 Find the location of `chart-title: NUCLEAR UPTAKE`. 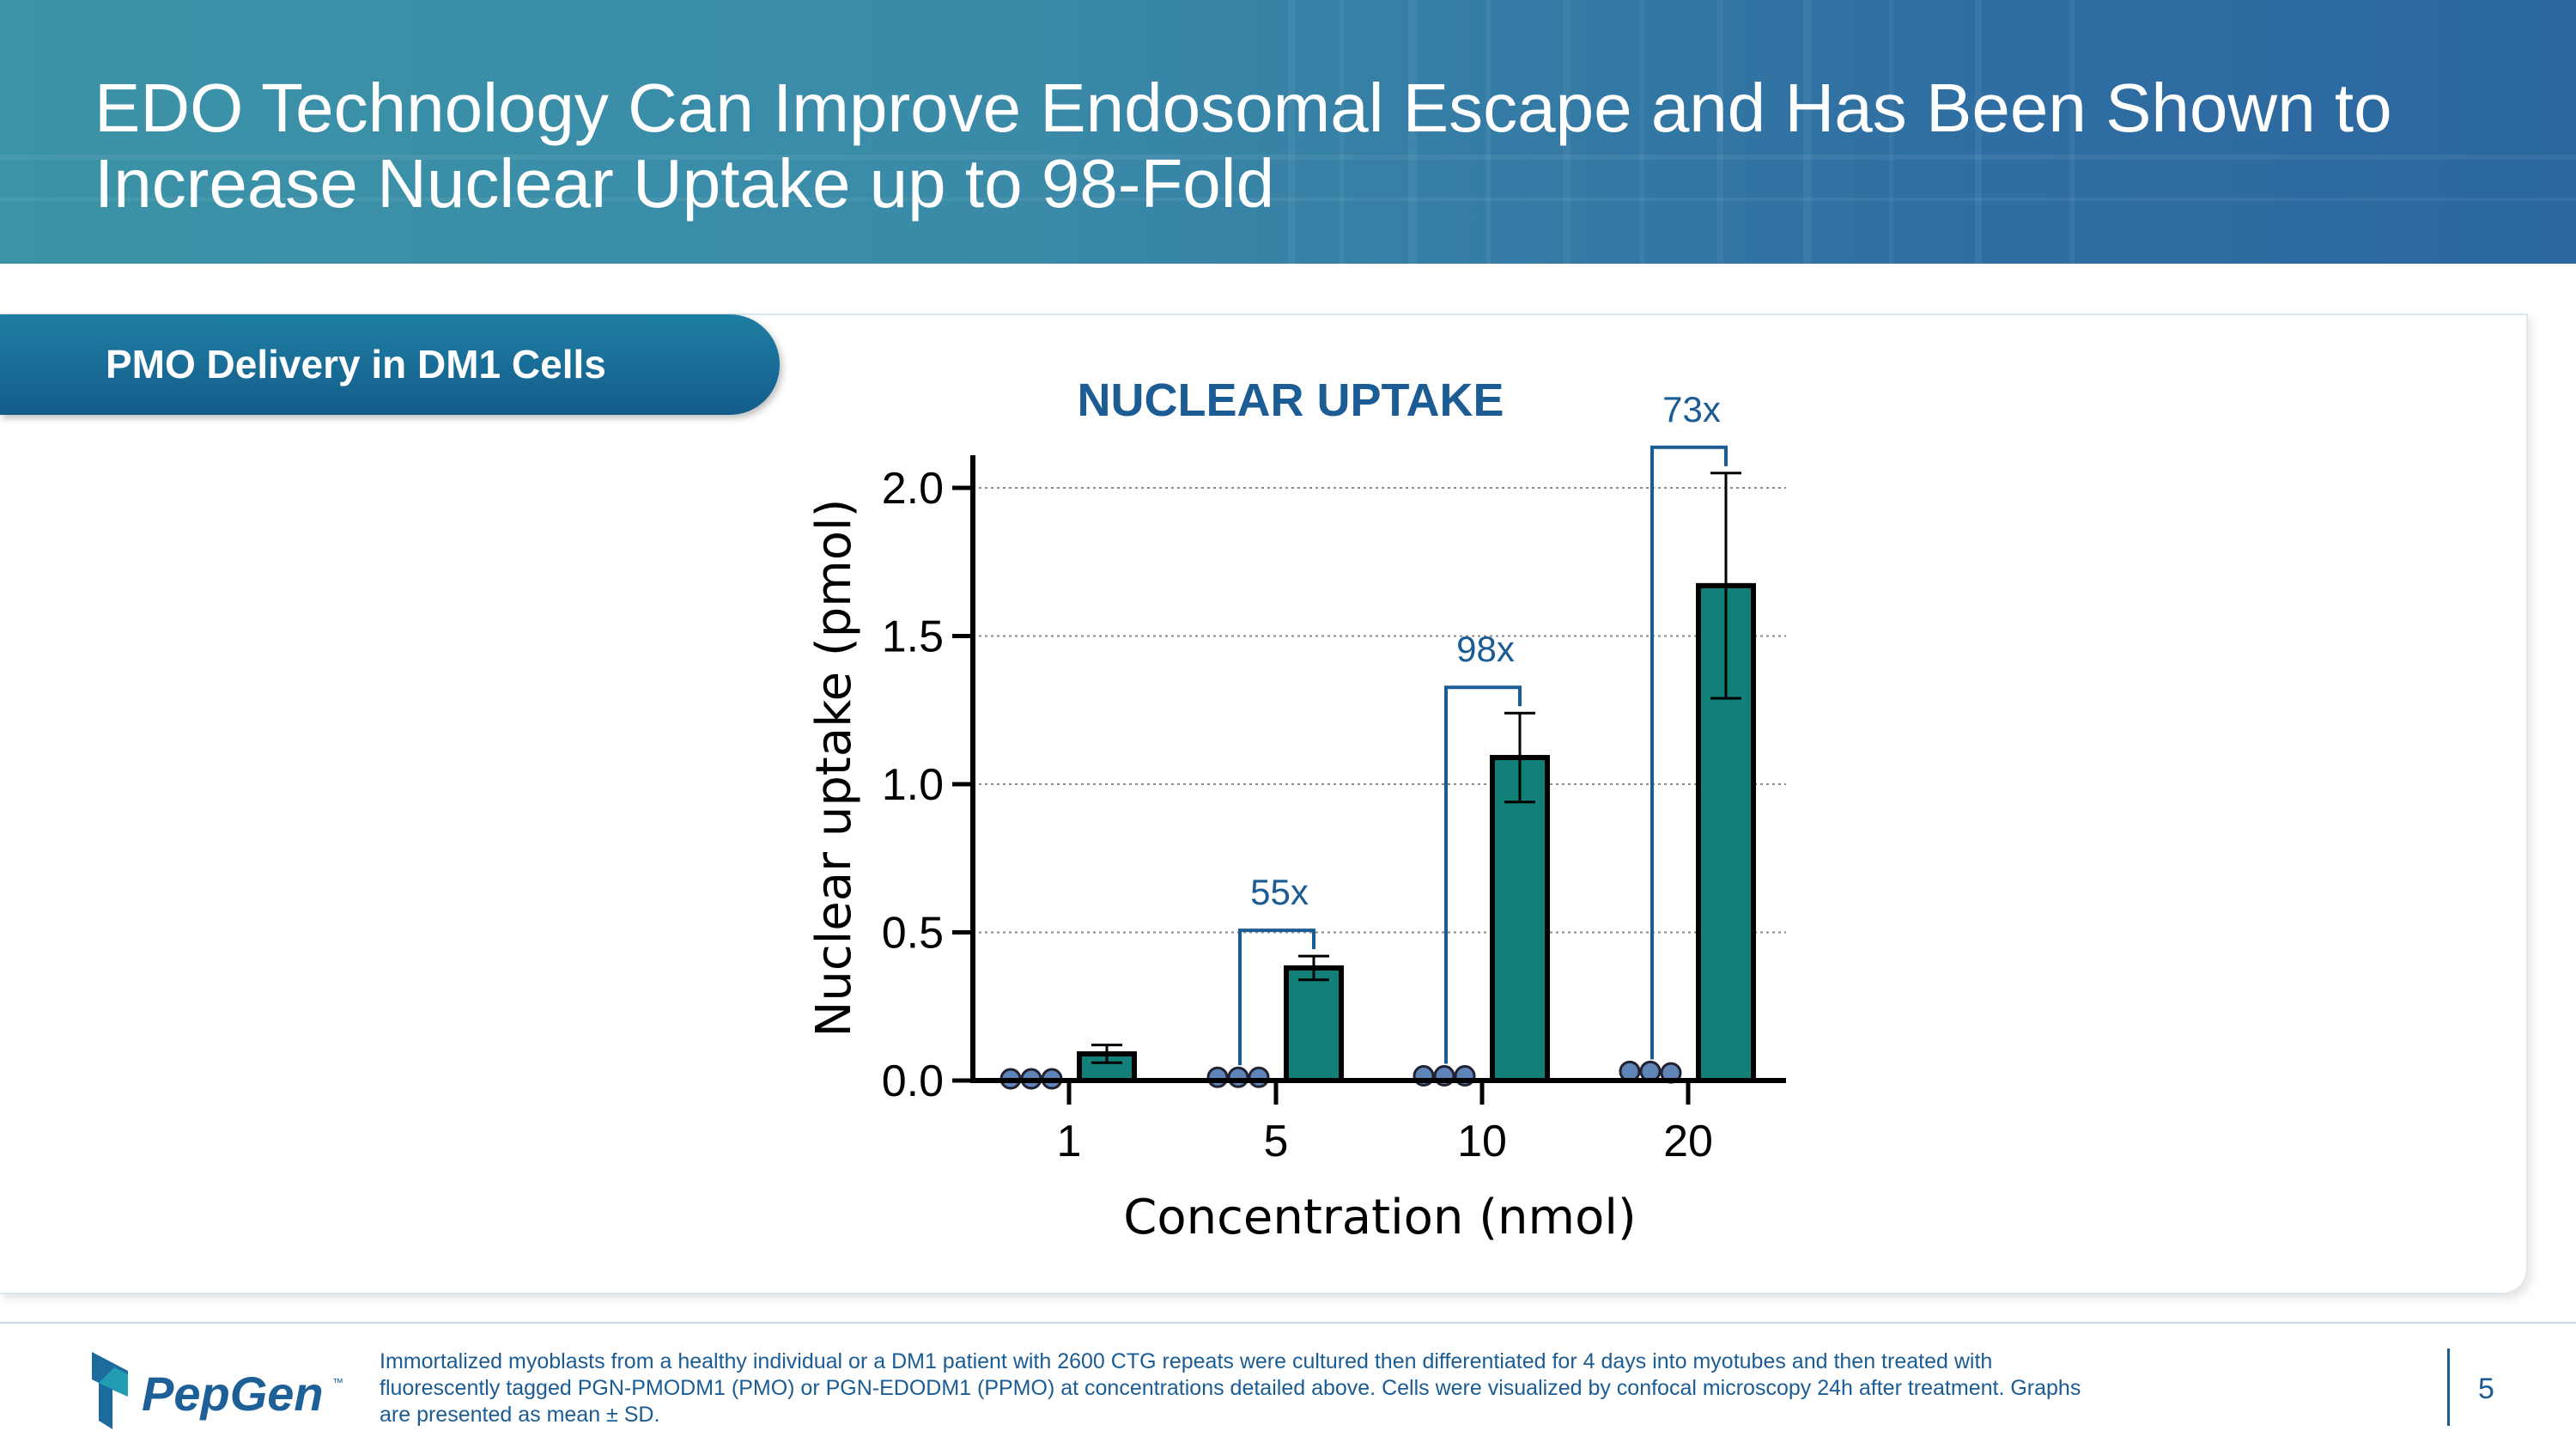

chart-title: NUCLEAR UPTAKE is located at coordinates (1291, 400).